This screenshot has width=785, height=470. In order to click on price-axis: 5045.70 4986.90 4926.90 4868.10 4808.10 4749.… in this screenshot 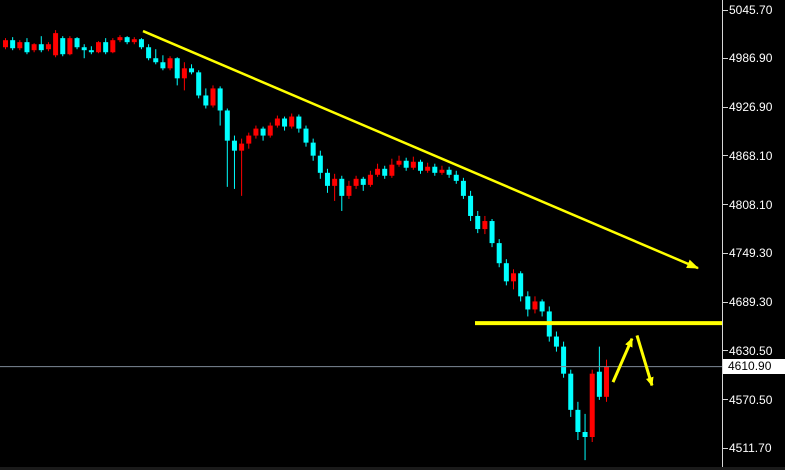, I will do `click(753, 235)`.